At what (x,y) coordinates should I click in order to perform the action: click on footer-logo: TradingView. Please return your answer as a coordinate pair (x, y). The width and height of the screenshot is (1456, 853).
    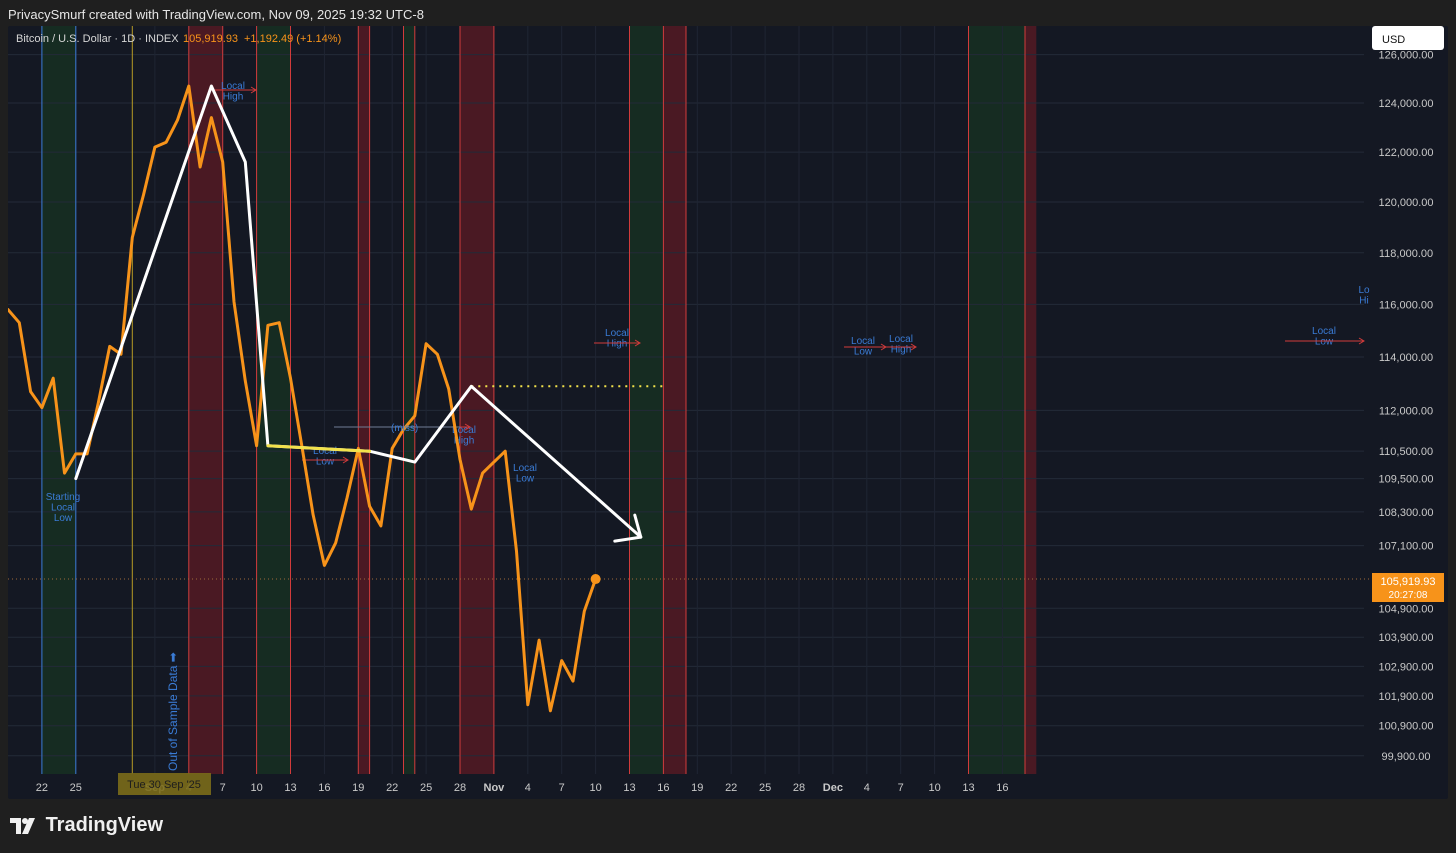
    Looking at the image, I should click on (86, 825).